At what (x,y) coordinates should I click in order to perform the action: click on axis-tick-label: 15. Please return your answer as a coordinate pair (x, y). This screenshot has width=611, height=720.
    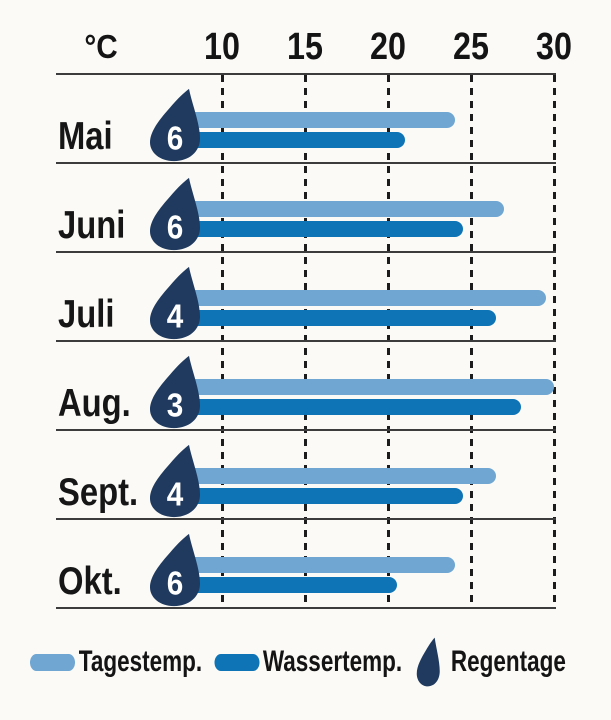
    Looking at the image, I should click on (305, 47).